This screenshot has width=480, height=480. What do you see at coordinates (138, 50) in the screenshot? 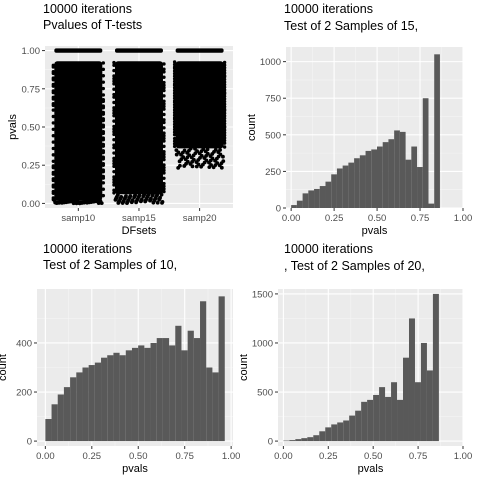
I see `scatter-point-row-top-samp15` at bounding box center [138, 50].